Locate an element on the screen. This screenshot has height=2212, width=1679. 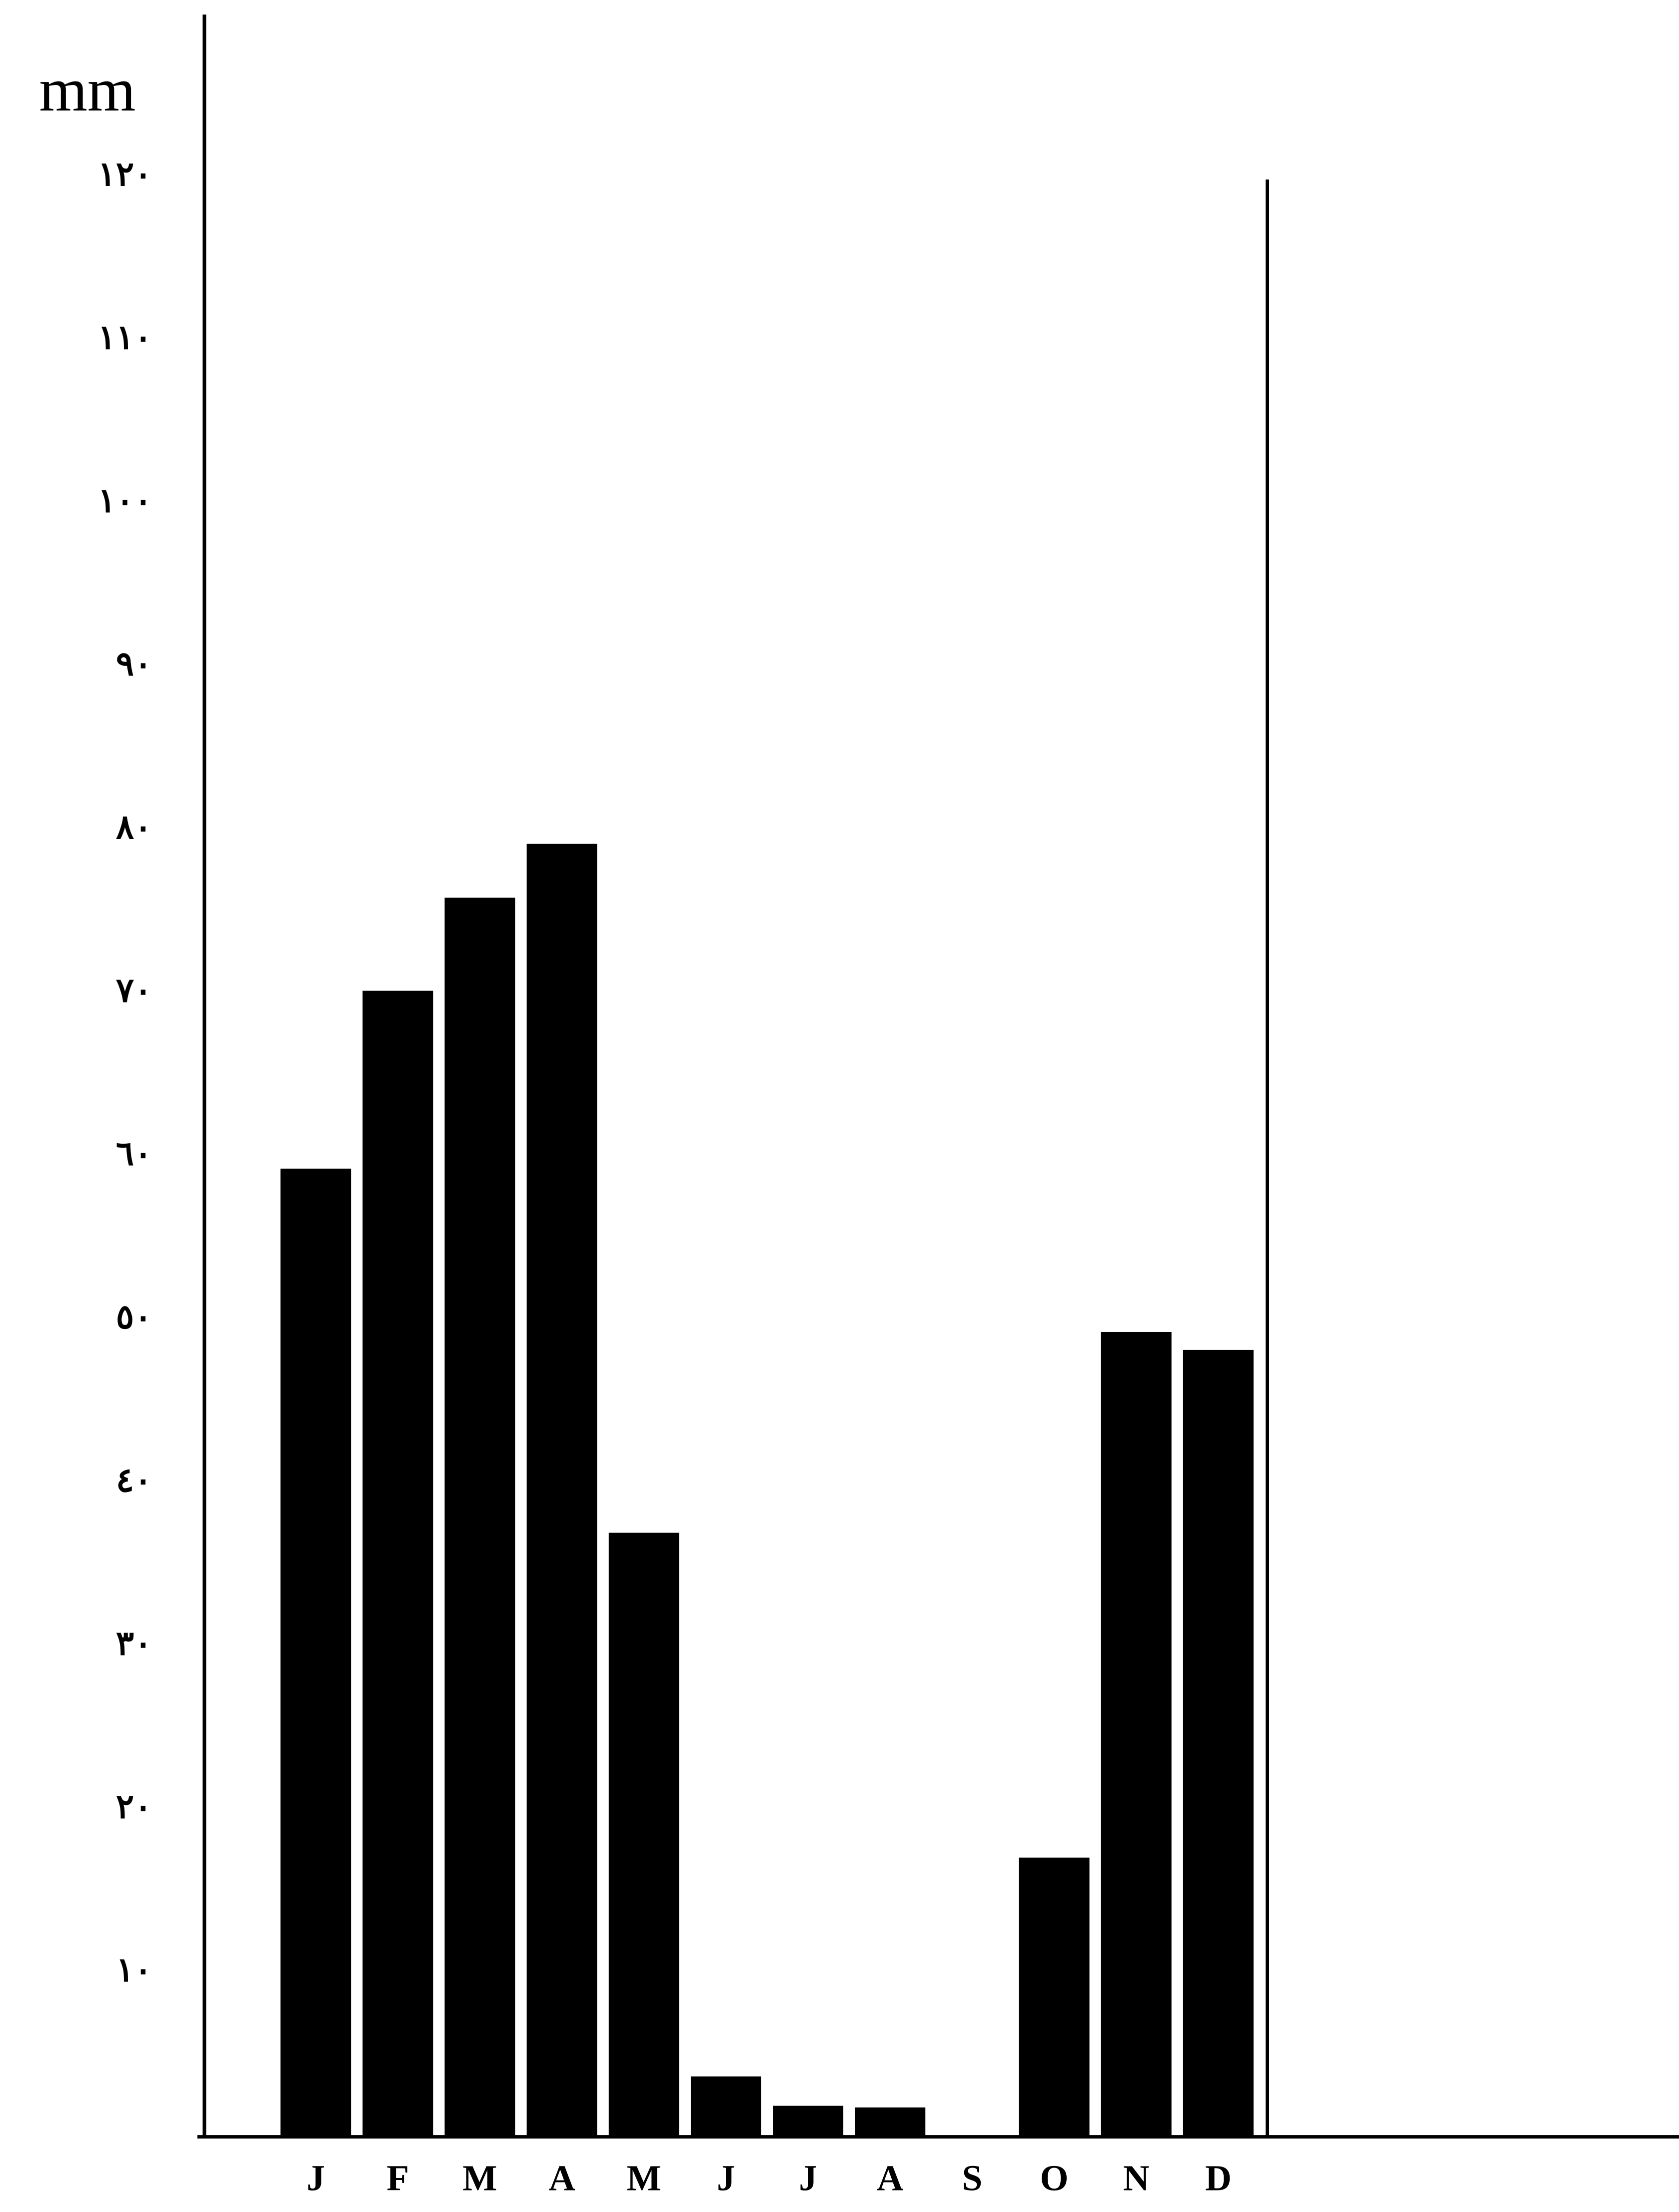
y-tick-label: ١٠ is located at coordinates (134, 1970).